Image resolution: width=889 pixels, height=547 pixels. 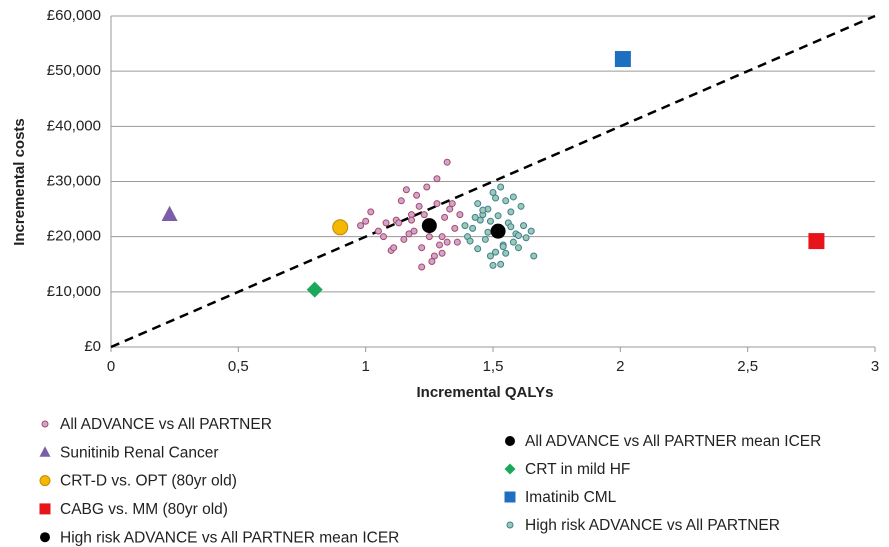 I want to click on y-tick-label: £0, so click(x=92, y=346).